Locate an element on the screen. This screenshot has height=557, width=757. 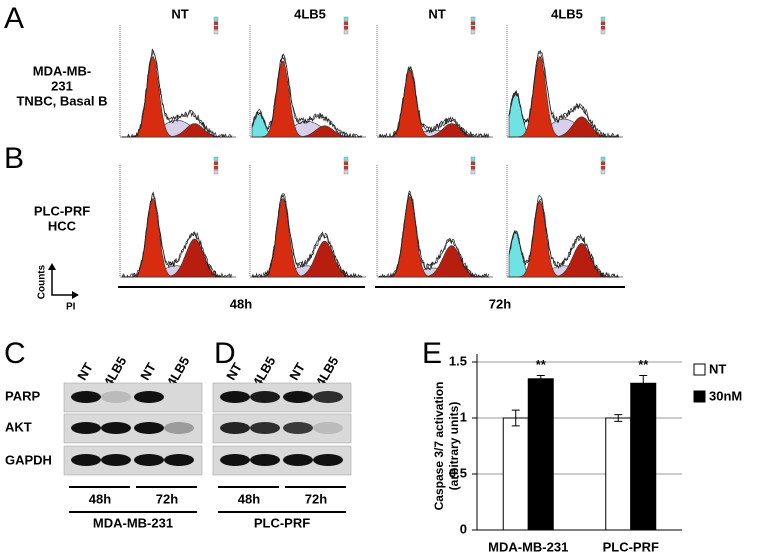
axes-icon is located at coordinates (63, 280).